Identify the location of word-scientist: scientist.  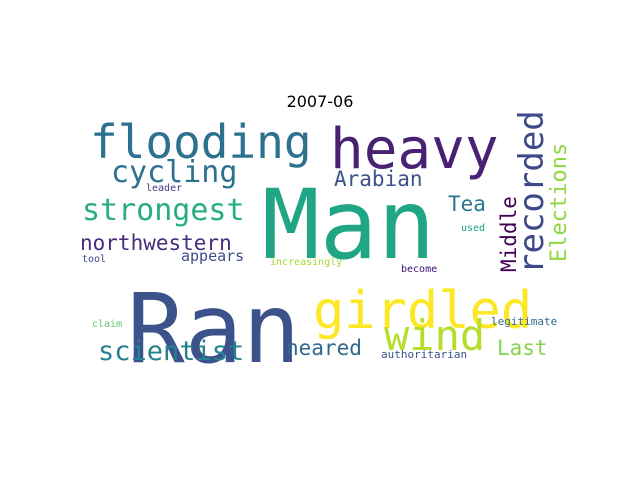
(171, 351).